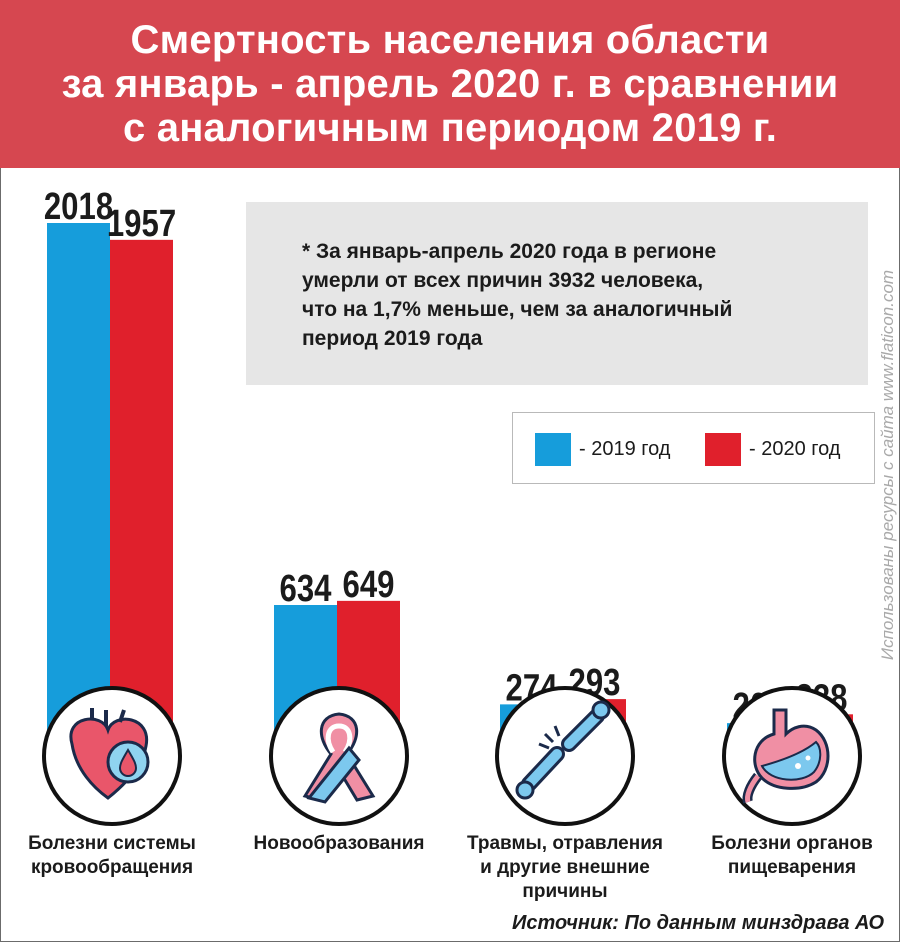 This screenshot has width=900, height=942. Describe the element at coordinates (392, 338) in the screenshot. I see `note-line-4: период 2019 года` at that location.